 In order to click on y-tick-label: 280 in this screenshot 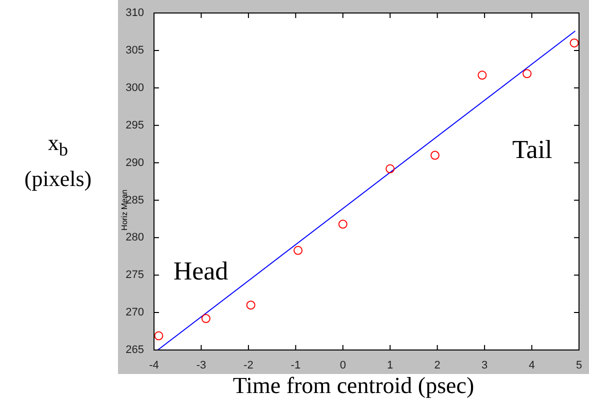, I will do `click(135, 238)`.